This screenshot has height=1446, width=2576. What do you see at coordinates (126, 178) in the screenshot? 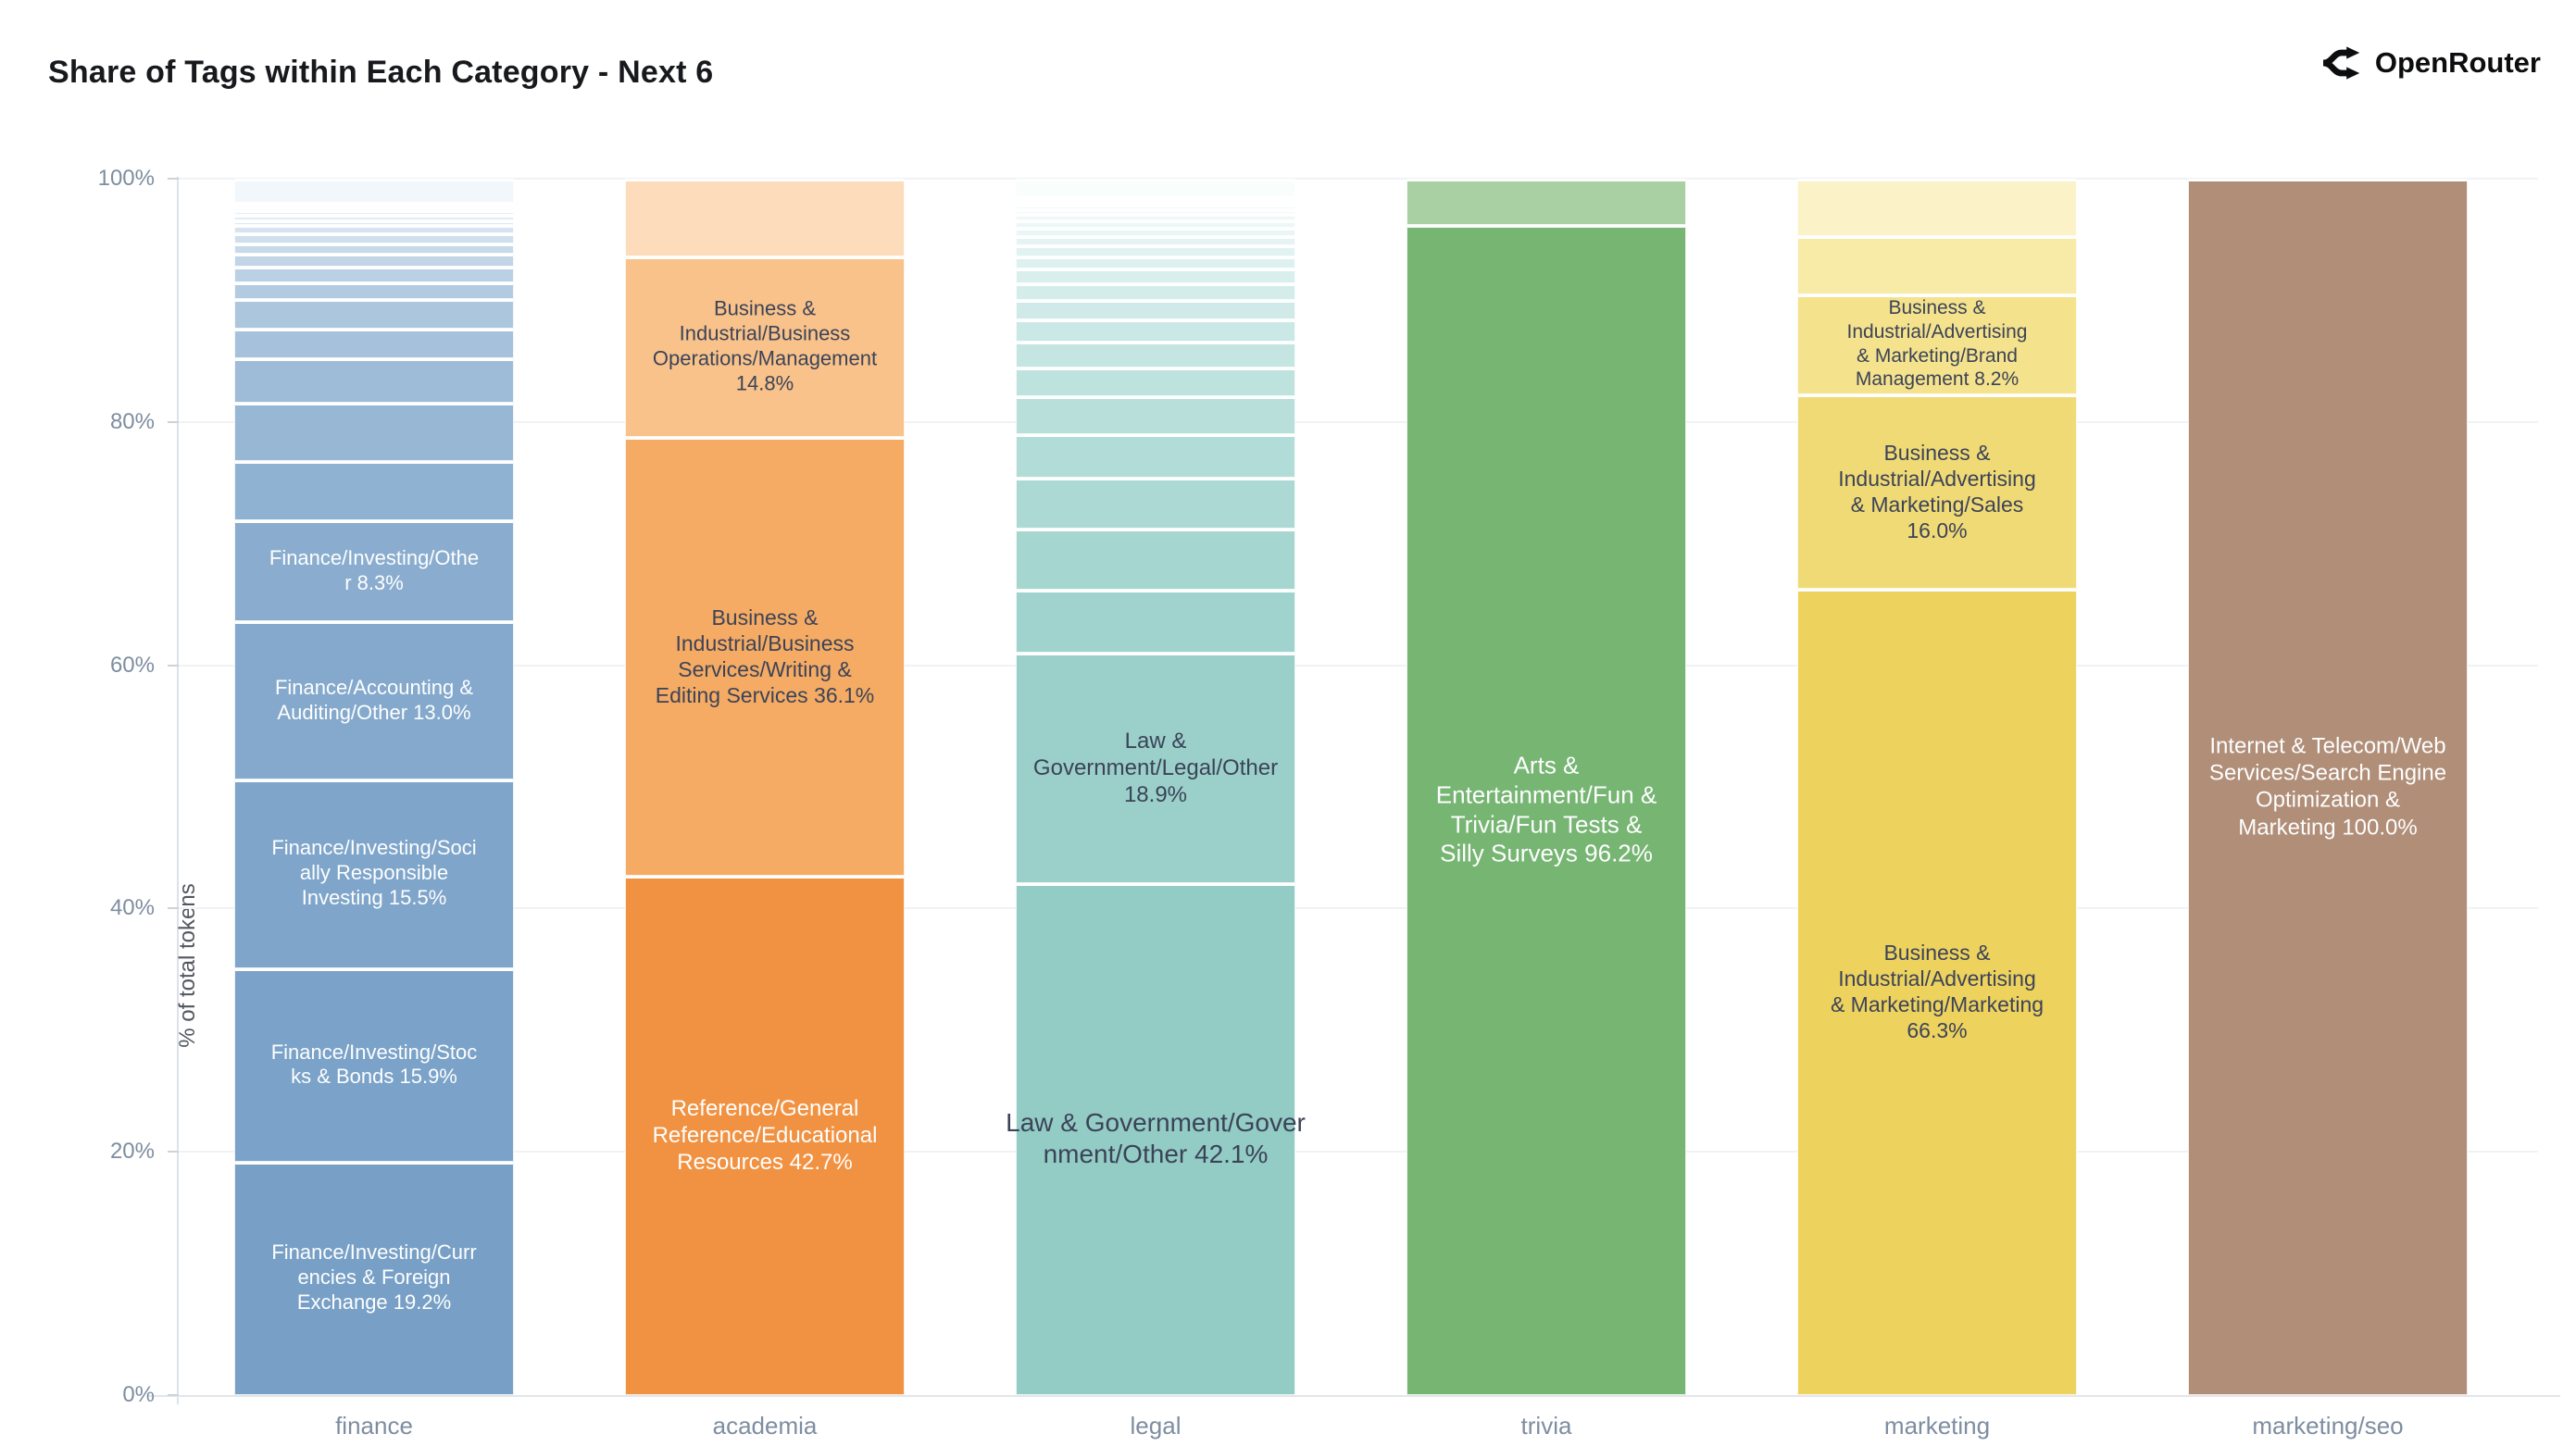
I see `y-tick-label-100: 100%` at bounding box center [126, 178].